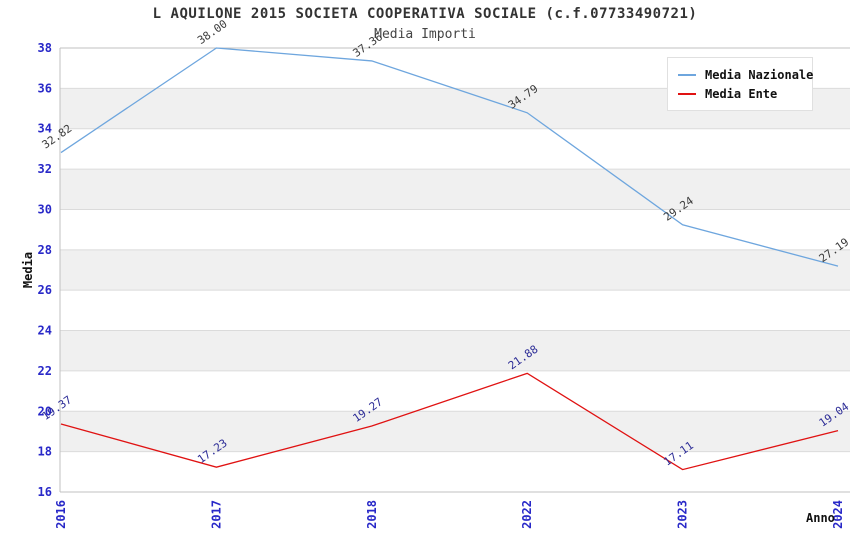 The width and height of the screenshot is (850, 550). I want to click on chart-subtitle: Media Importi, so click(425, 34).